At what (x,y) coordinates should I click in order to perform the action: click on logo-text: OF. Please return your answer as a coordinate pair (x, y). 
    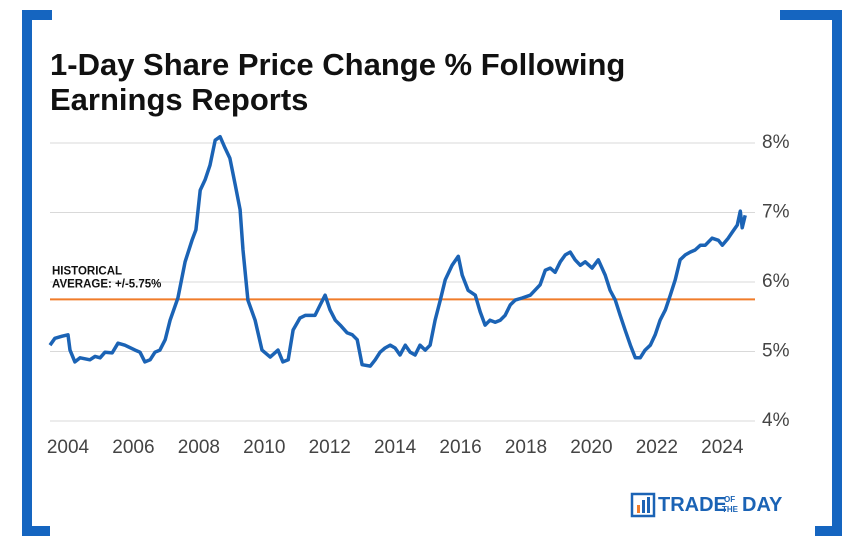
    Looking at the image, I should click on (729, 499).